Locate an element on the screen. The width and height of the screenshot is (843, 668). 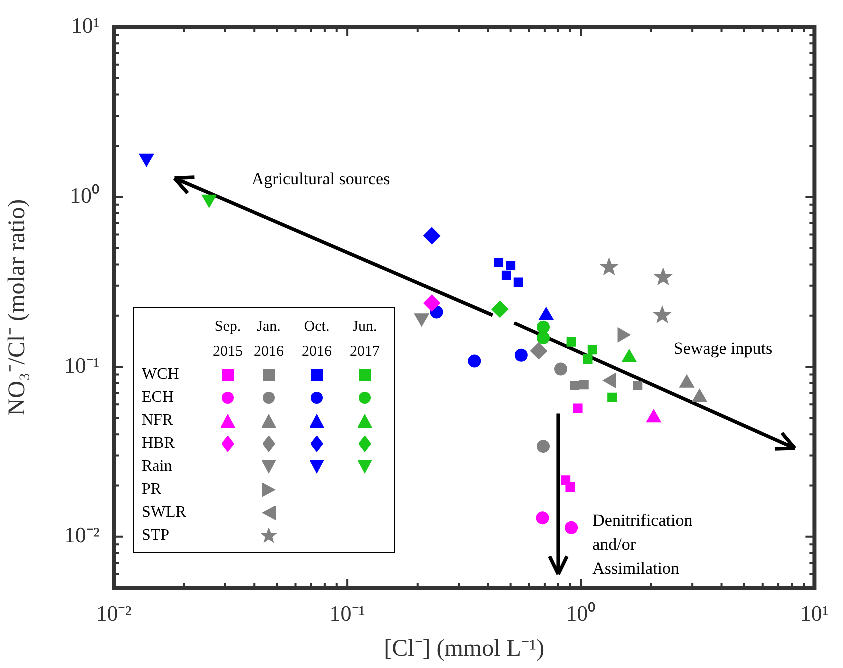
x-tick-label: 10⁰ is located at coordinates (581, 613).